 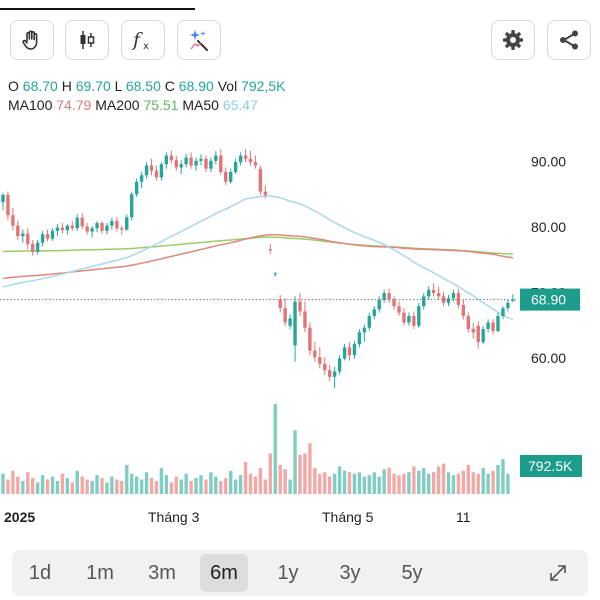 What do you see at coordinates (558, 573) in the screenshot?
I see `expand-button` at bounding box center [558, 573].